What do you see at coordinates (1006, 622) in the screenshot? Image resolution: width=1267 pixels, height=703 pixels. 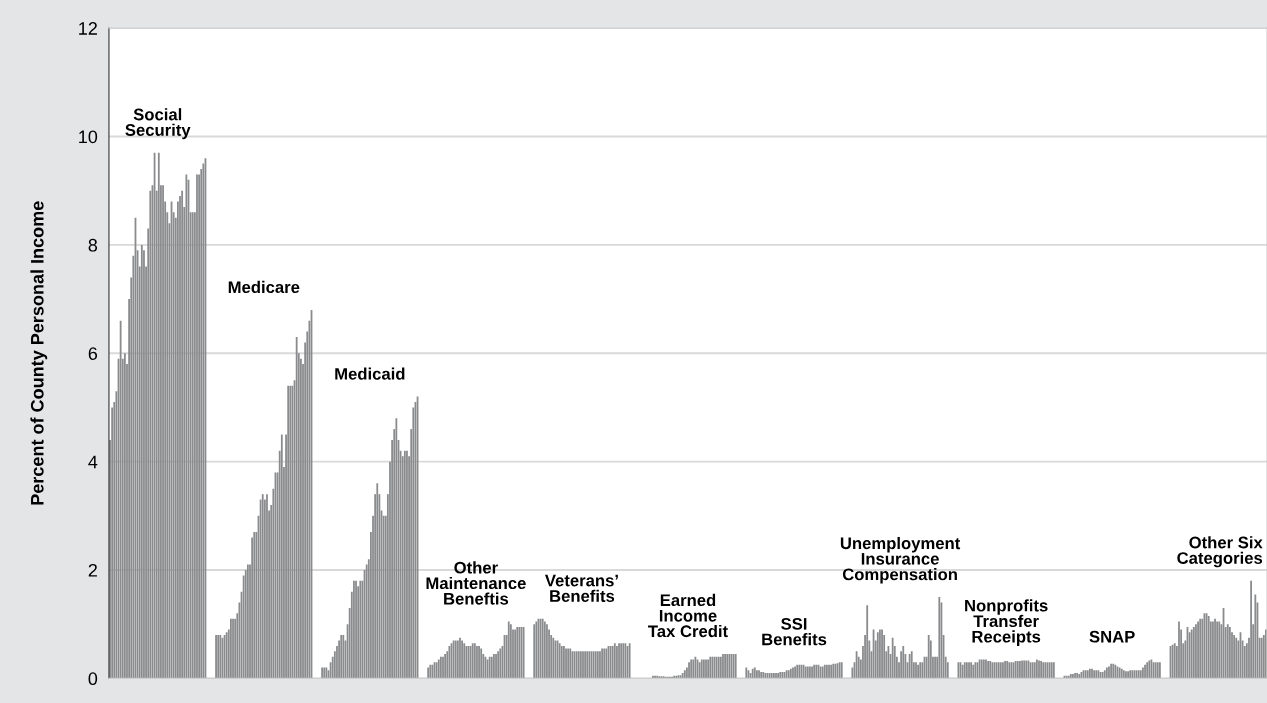 I see `annotation: Nonprofits Transfer Receipts` at bounding box center [1006, 622].